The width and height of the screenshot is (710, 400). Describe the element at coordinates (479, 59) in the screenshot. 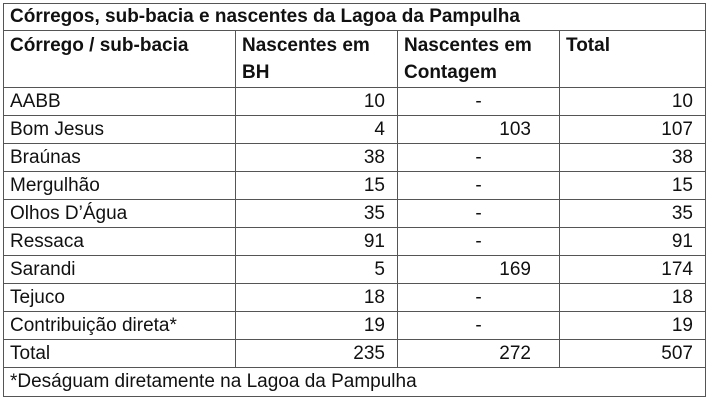

I see `header-contagem-springs: Nascentes em Contagem` at that location.